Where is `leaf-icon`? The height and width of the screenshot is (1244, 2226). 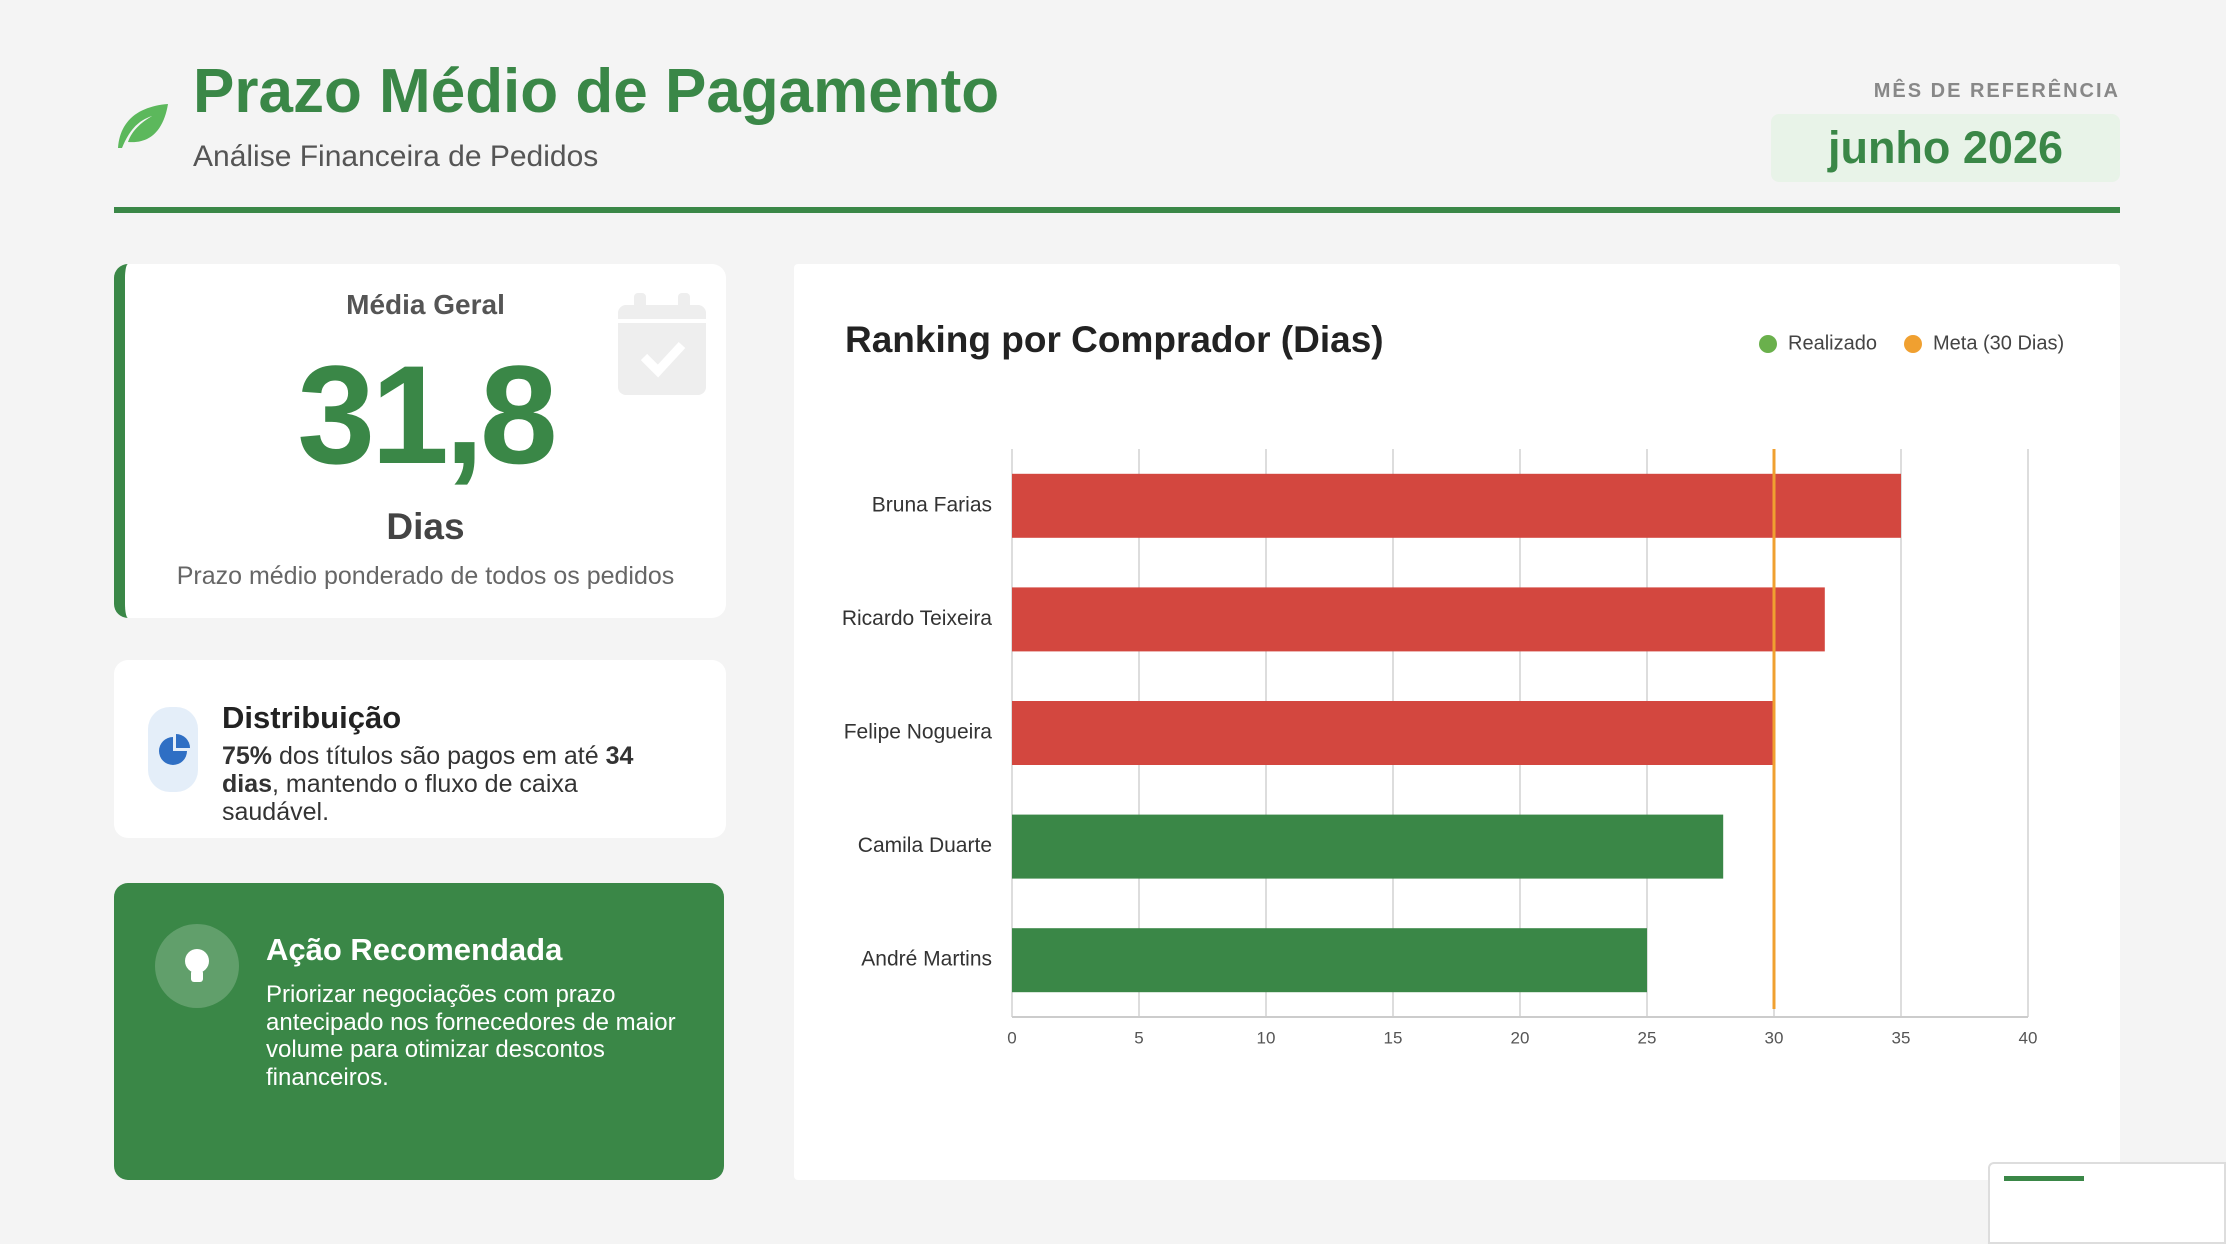
leaf-icon is located at coordinates (143, 126).